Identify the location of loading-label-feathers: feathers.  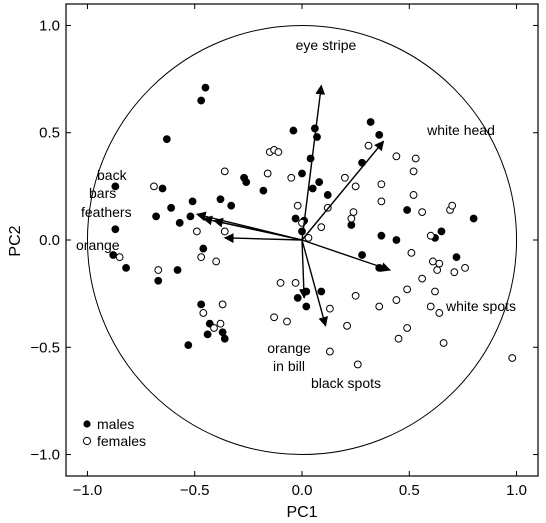
(106, 212).